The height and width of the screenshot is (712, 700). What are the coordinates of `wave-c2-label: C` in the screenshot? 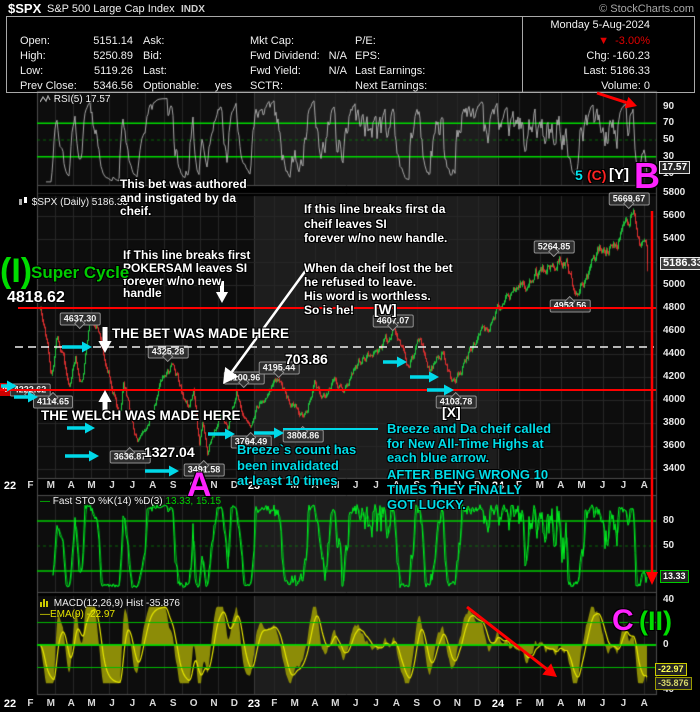 It's located at (623, 620).